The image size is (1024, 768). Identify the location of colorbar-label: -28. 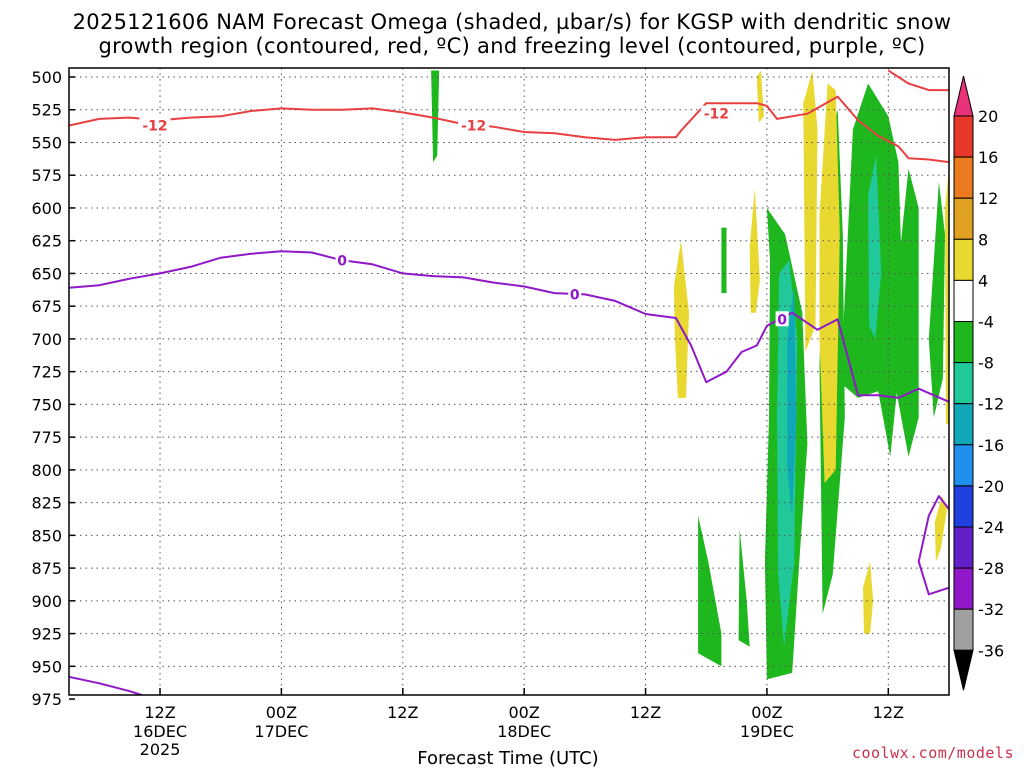
(991, 568).